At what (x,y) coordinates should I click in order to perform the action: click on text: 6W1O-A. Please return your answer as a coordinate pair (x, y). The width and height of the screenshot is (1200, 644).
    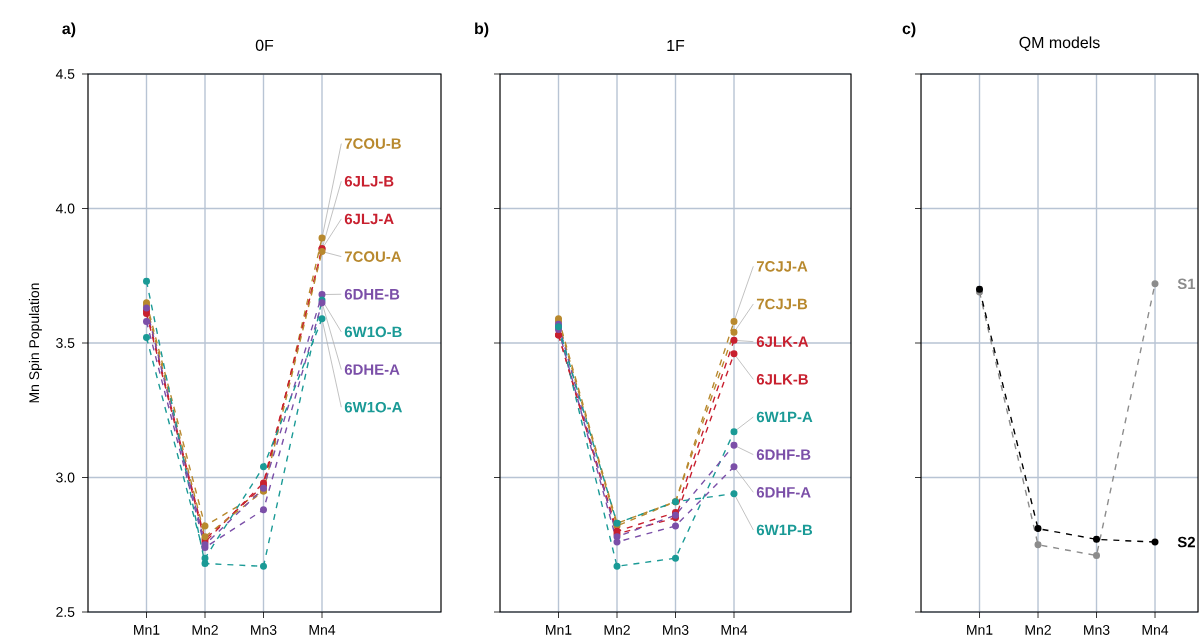
    Looking at the image, I should click on (373, 407).